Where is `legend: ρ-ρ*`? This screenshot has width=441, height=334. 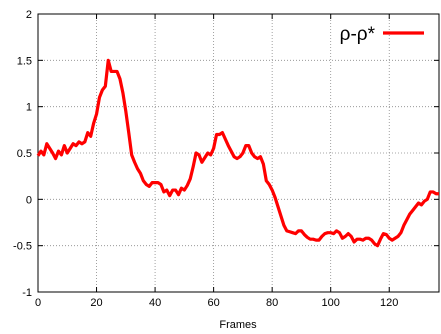 legend: ρ-ρ* is located at coordinates (382, 34).